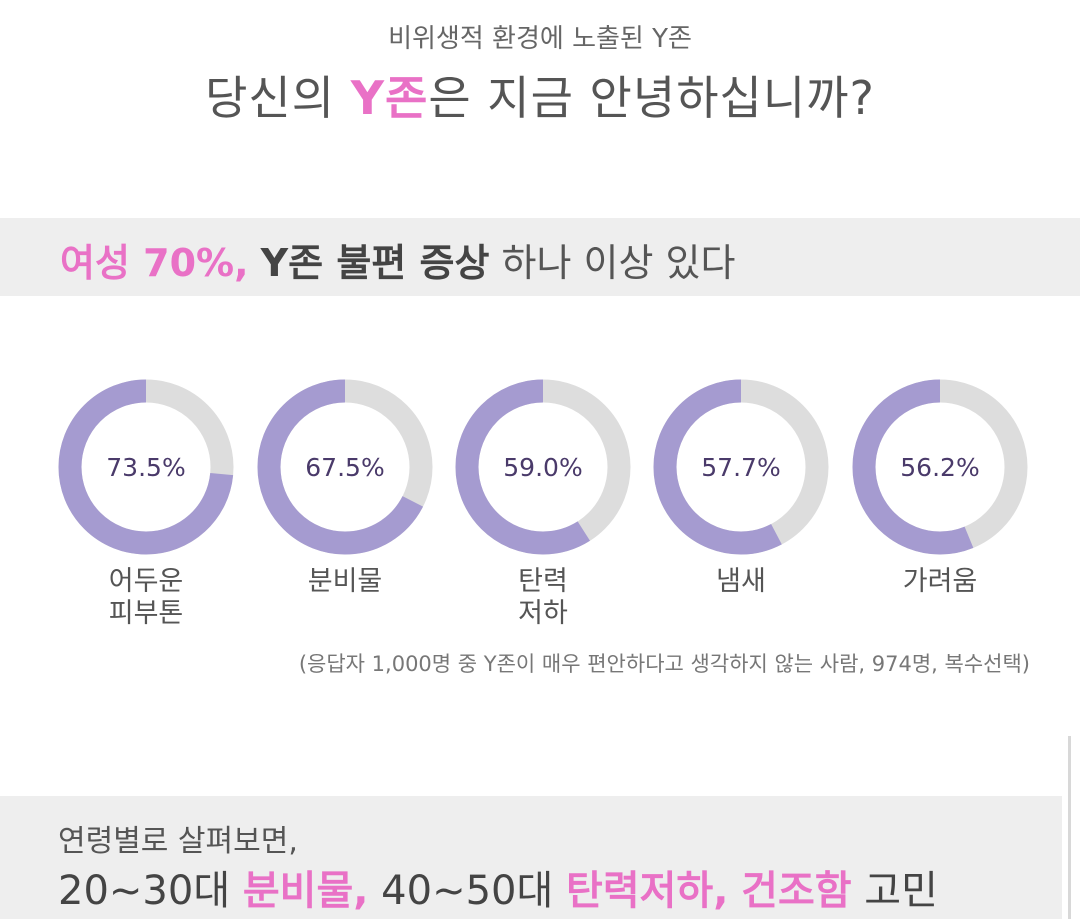 The height and width of the screenshot is (919, 1080). Describe the element at coordinates (543, 581) in the screenshot. I see `donut-category-line: 탄력` at that location.